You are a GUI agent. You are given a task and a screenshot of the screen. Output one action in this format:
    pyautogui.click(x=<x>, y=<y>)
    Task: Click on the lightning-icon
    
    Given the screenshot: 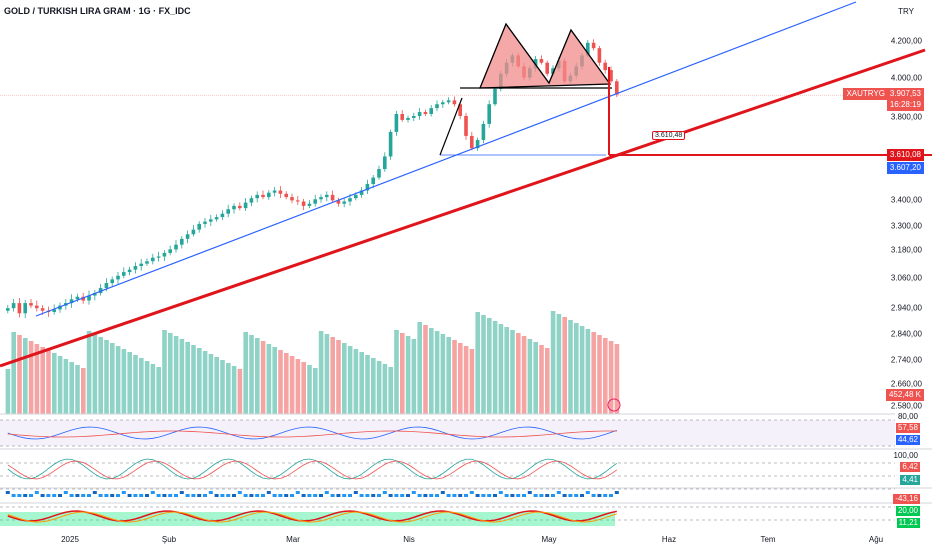 What is the action you would take?
    pyautogui.click(x=614, y=405)
    